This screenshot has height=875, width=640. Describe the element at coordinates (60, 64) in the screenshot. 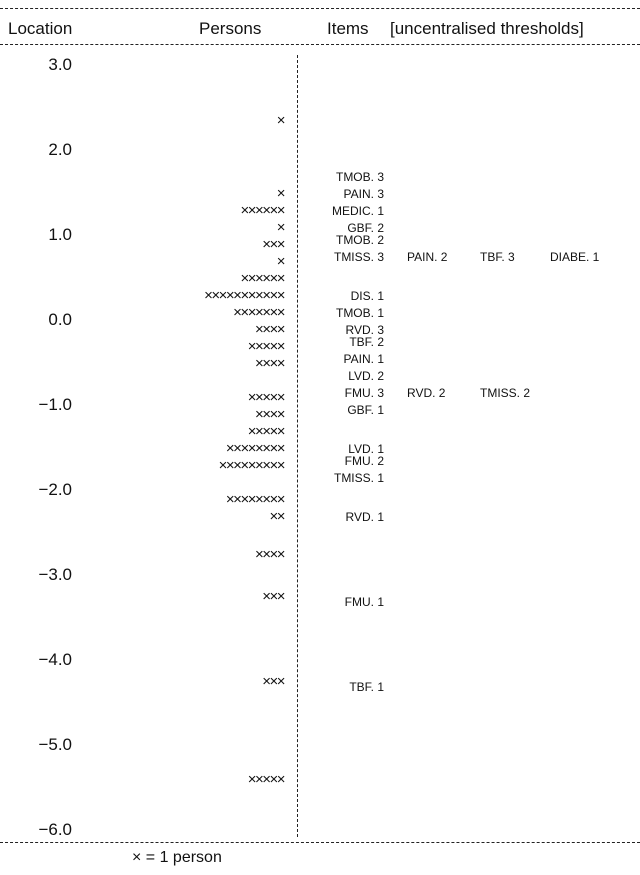

I see `location-tick-label: 3.0` at that location.